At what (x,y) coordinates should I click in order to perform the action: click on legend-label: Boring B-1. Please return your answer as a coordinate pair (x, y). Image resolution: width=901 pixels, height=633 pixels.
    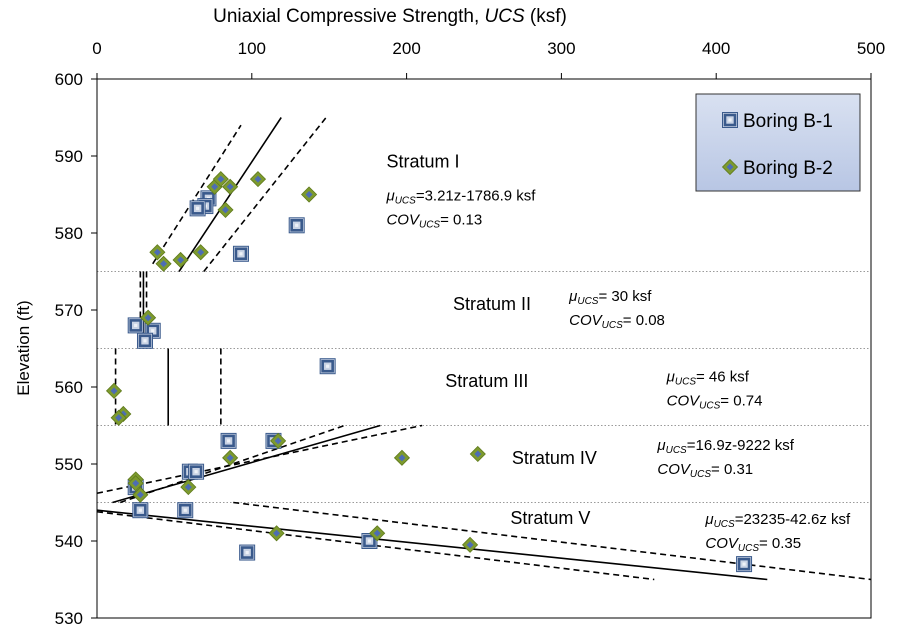
    Looking at the image, I should click on (788, 121).